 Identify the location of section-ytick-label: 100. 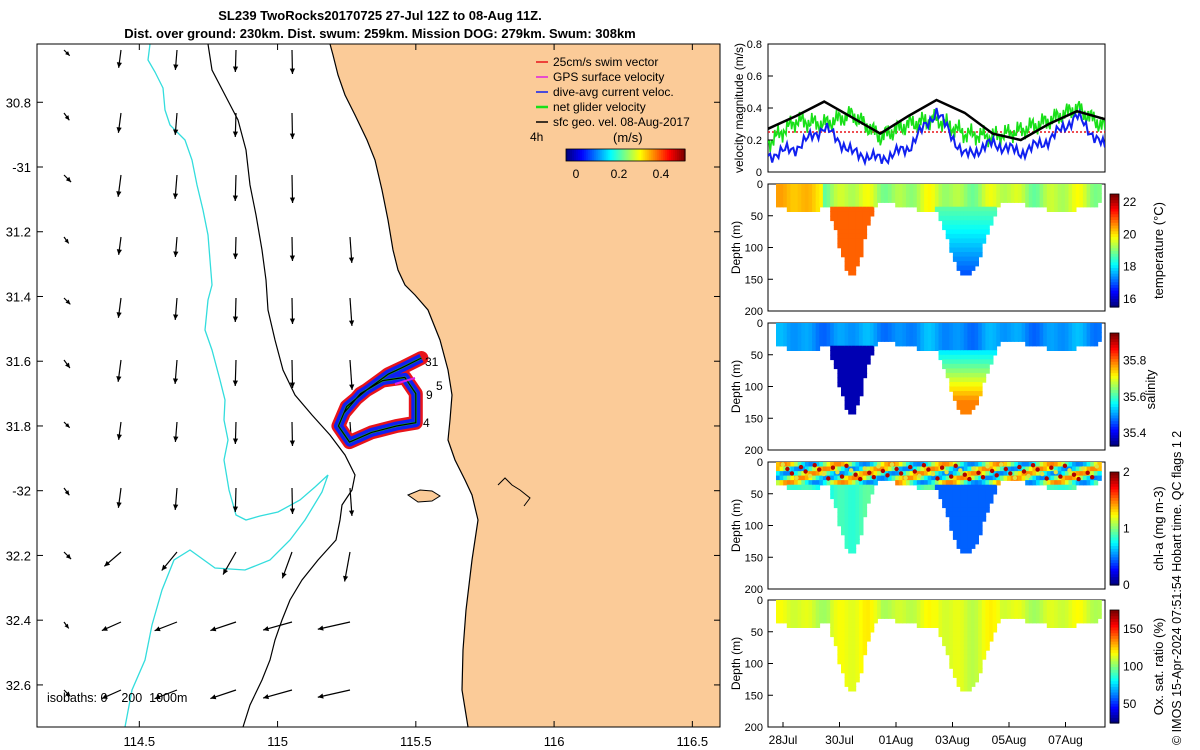
(754, 527).